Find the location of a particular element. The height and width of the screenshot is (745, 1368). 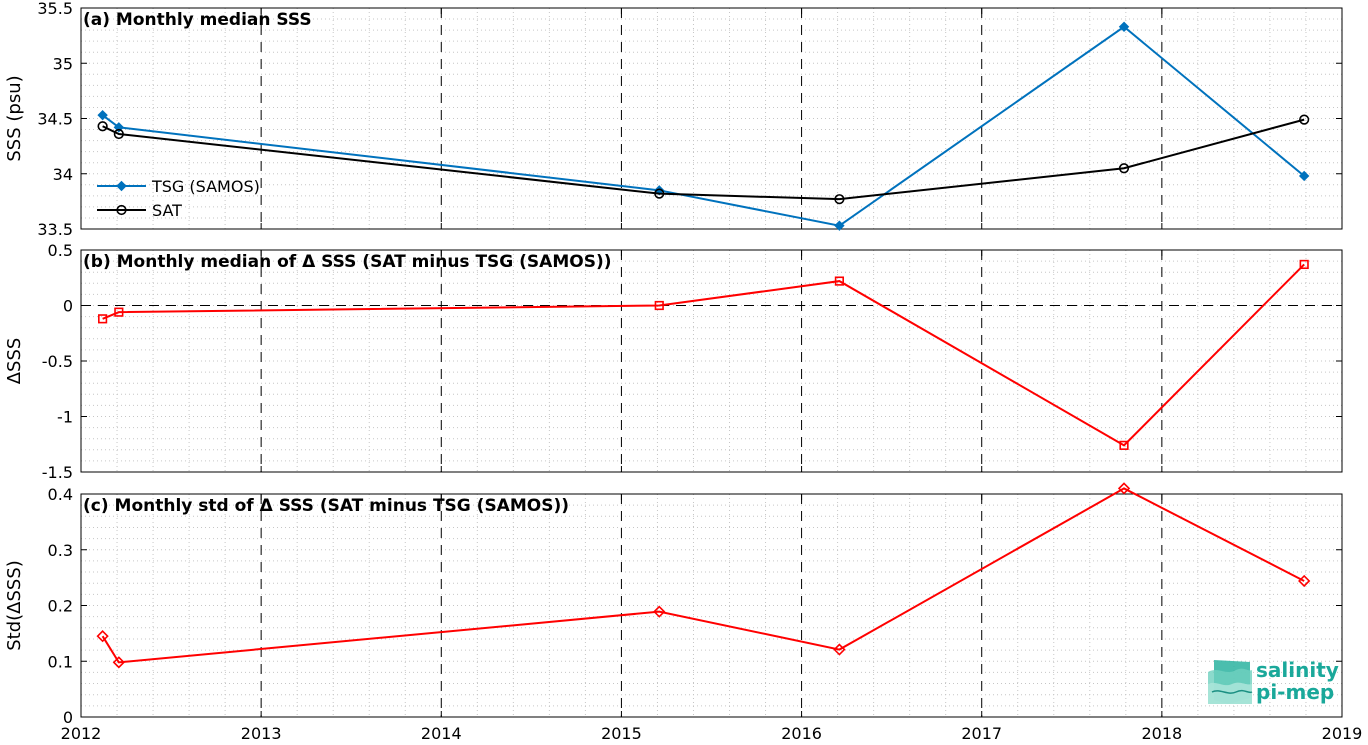

logo-line2: pi-mep is located at coordinates (1295, 692).